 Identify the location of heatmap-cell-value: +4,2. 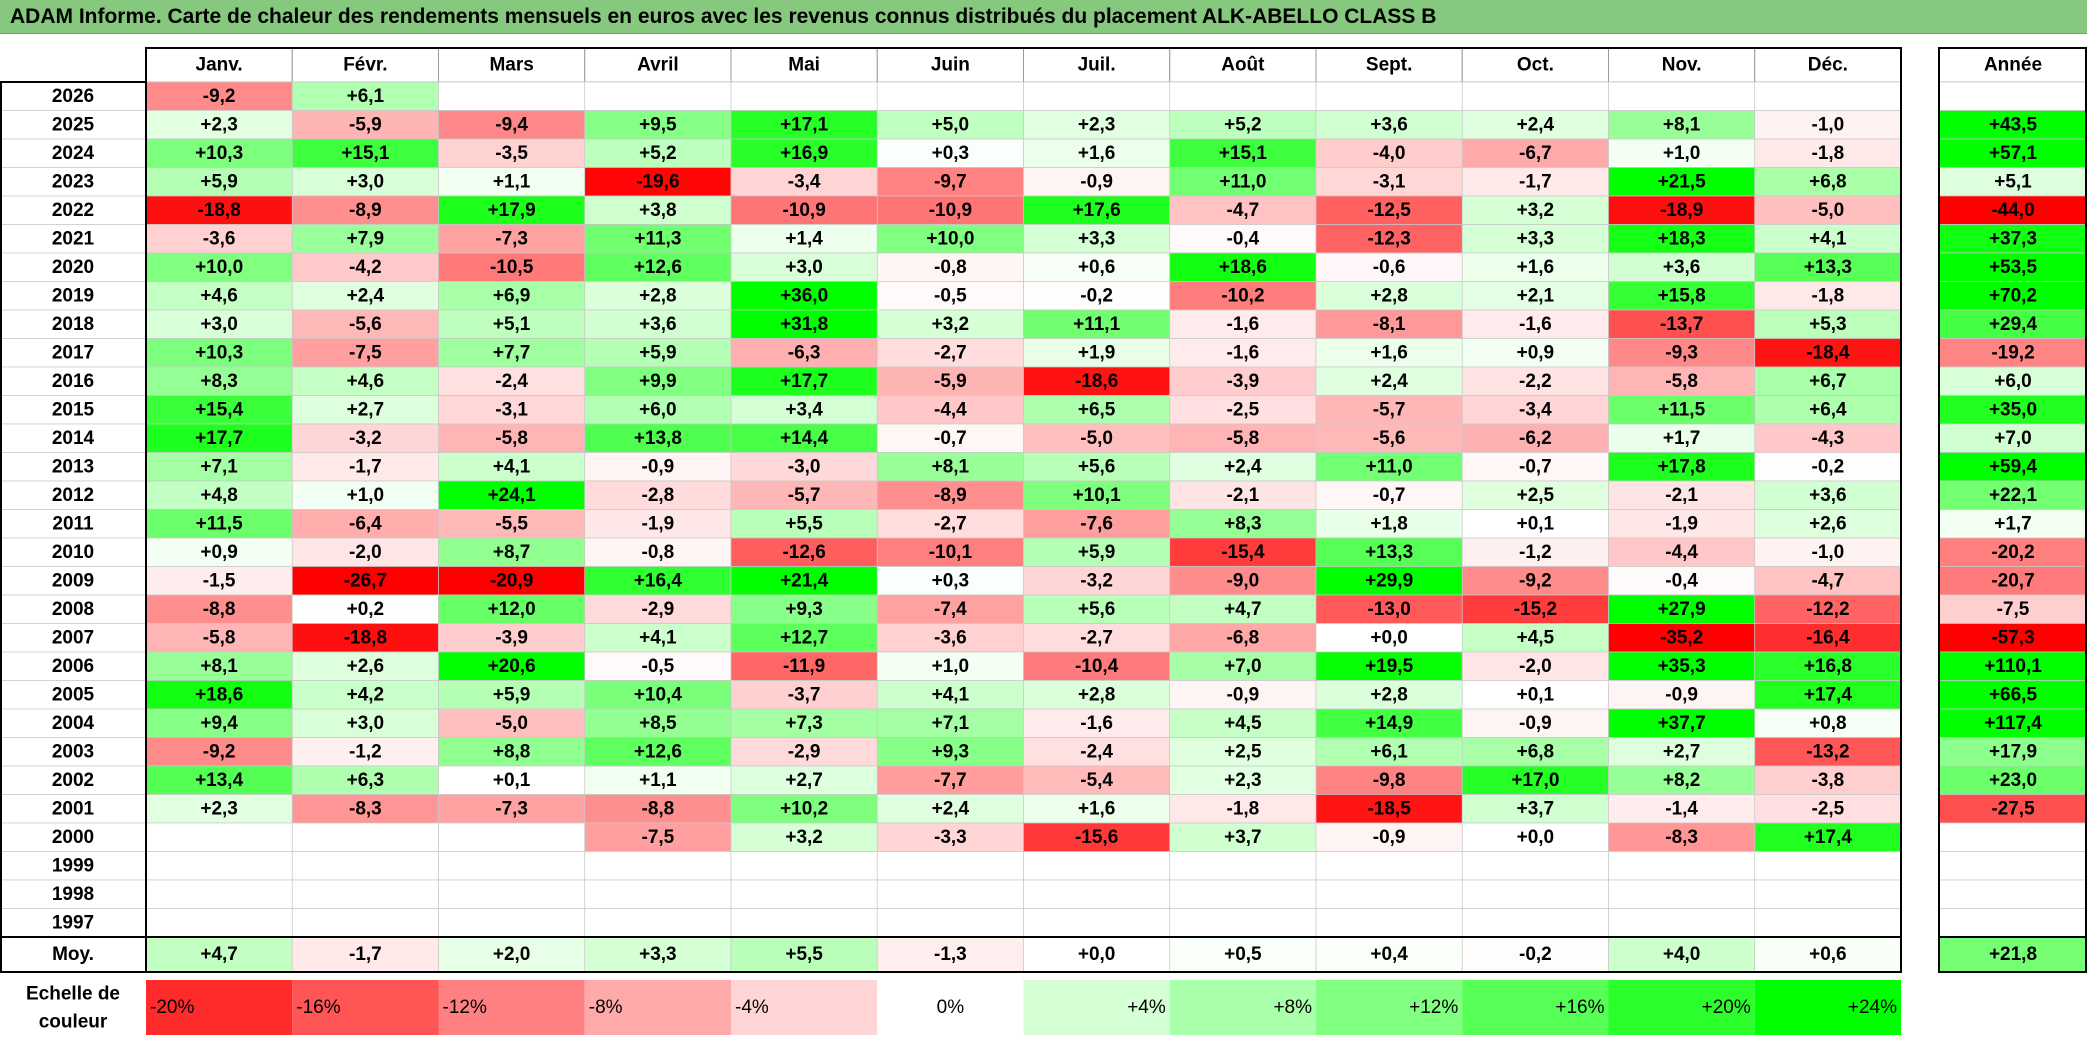
(366, 694).